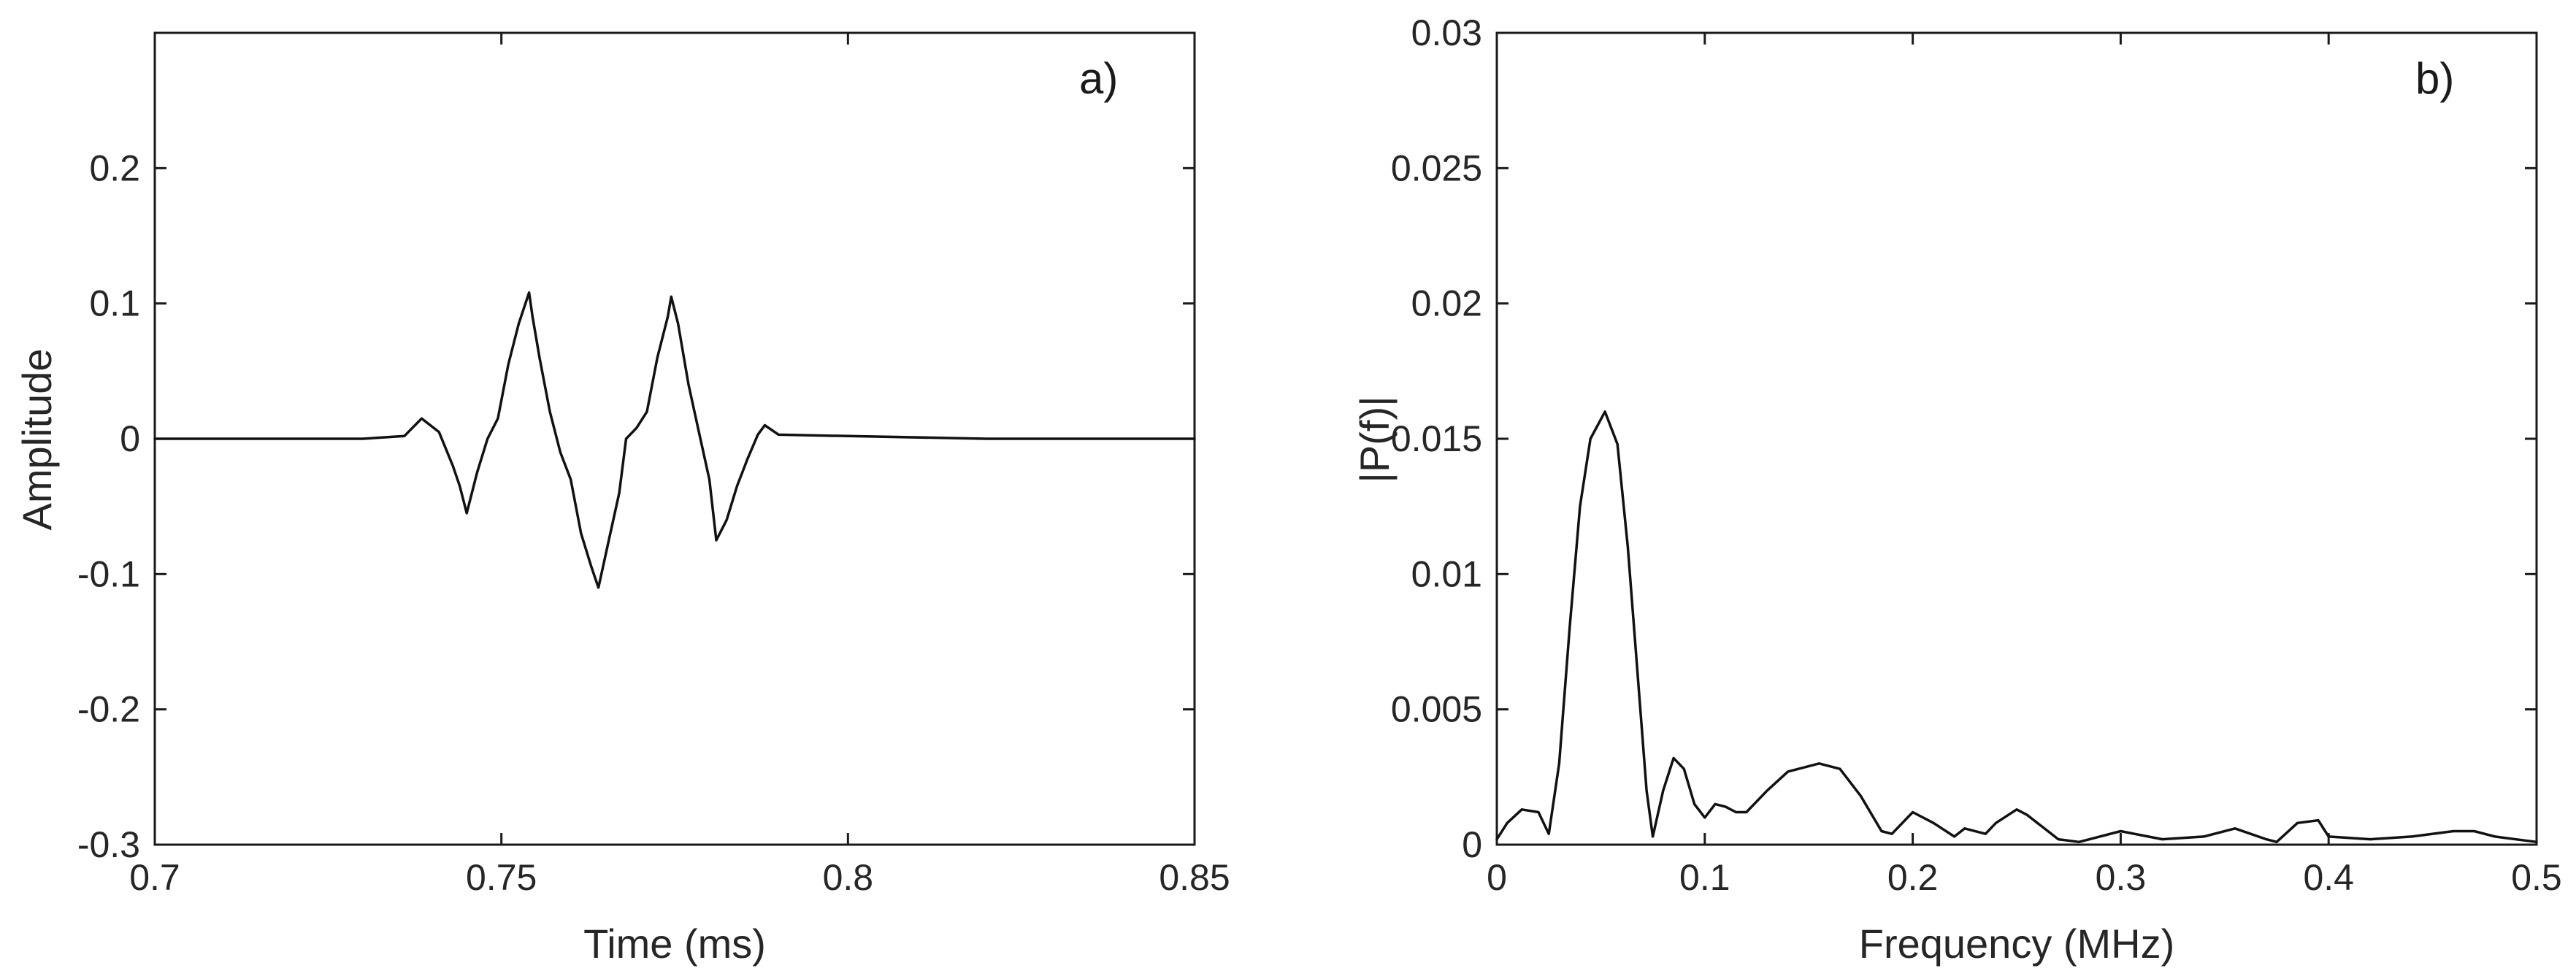 This screenshot has width=2576, height=979. I want to click on panel-a-y-tick-label: -0.1, so click(108, 574).